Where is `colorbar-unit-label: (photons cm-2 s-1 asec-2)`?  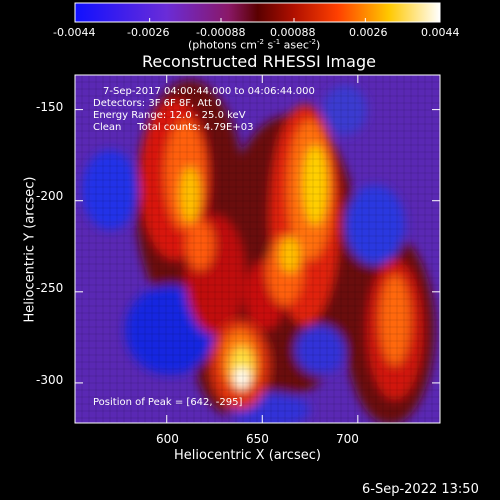 colorbar-unit-label: (photons cm-2 s-1 asec-2) is located at coordinates (254, 45).